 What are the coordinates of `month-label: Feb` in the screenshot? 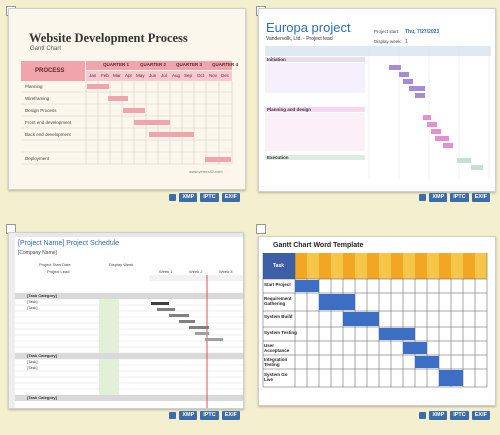 It's located at (105, 75).